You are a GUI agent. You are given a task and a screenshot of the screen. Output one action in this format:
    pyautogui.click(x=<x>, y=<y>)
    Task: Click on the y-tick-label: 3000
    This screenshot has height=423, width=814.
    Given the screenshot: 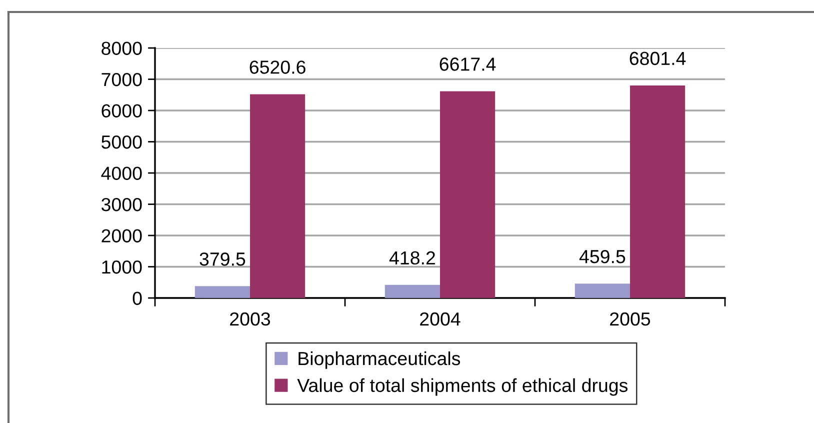 What is the action you would take?
    pyautogui.click(x=122, y=205)
    